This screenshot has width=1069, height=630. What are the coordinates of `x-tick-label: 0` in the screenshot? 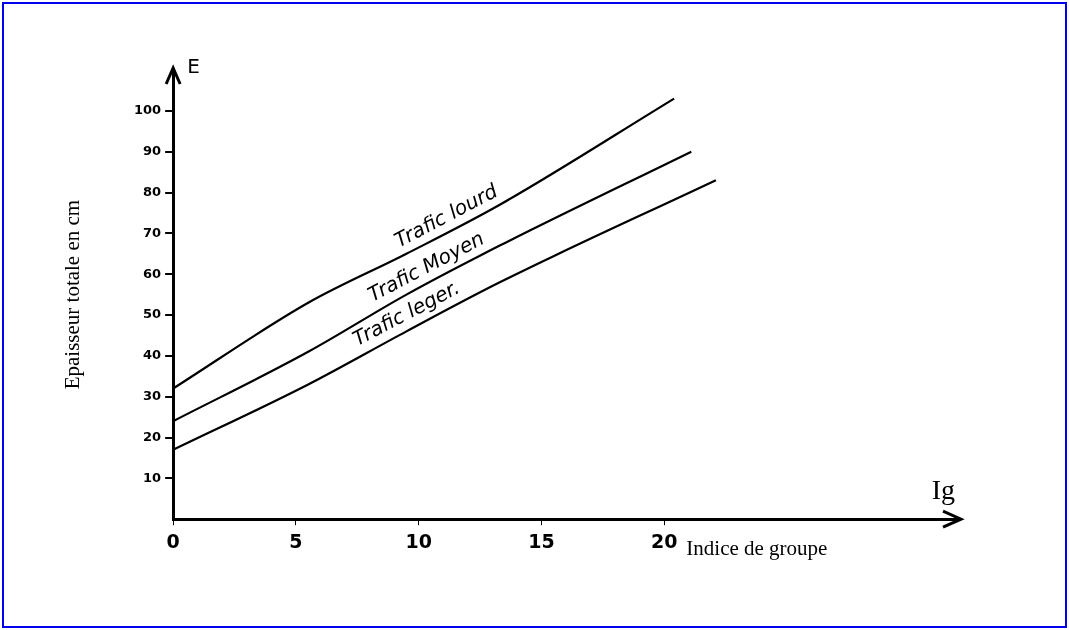 It's located at (173, 540).